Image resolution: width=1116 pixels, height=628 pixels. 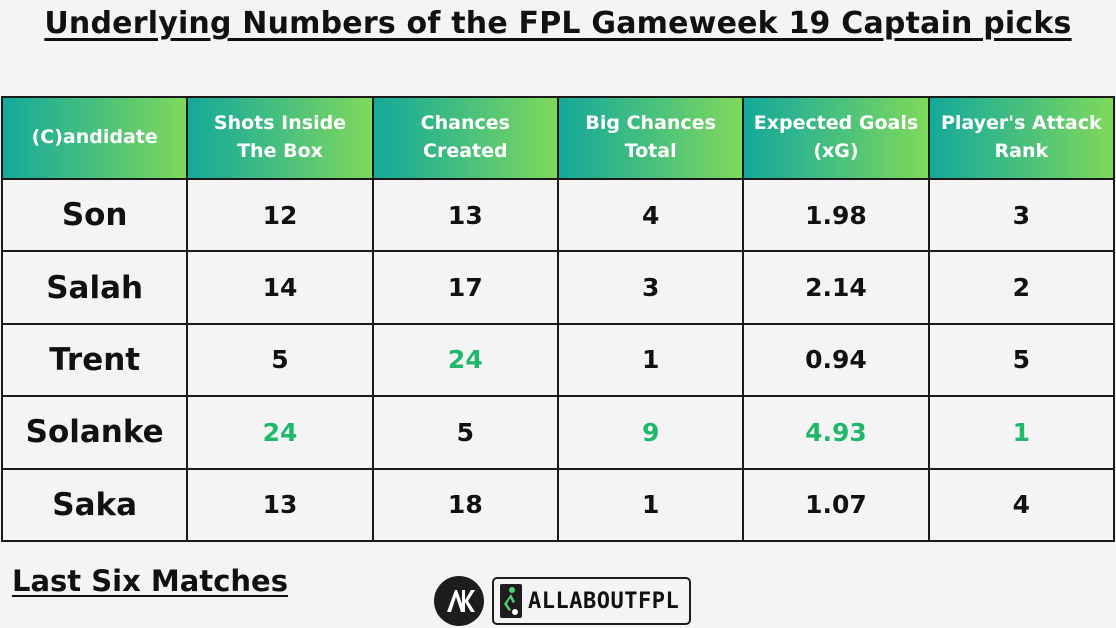 What do you see at coordinates (836, 360) in the screenshot?
I see `xg-cell: 0.94` at bounding box center [836, 360].